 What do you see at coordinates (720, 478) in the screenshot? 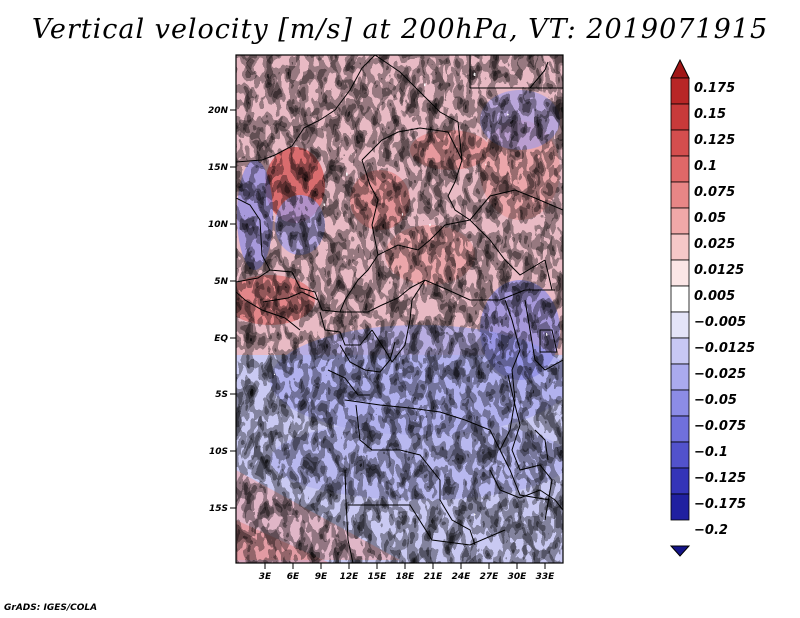
I see `colorbar-label: −0.125` at bounding box center [720, 478].